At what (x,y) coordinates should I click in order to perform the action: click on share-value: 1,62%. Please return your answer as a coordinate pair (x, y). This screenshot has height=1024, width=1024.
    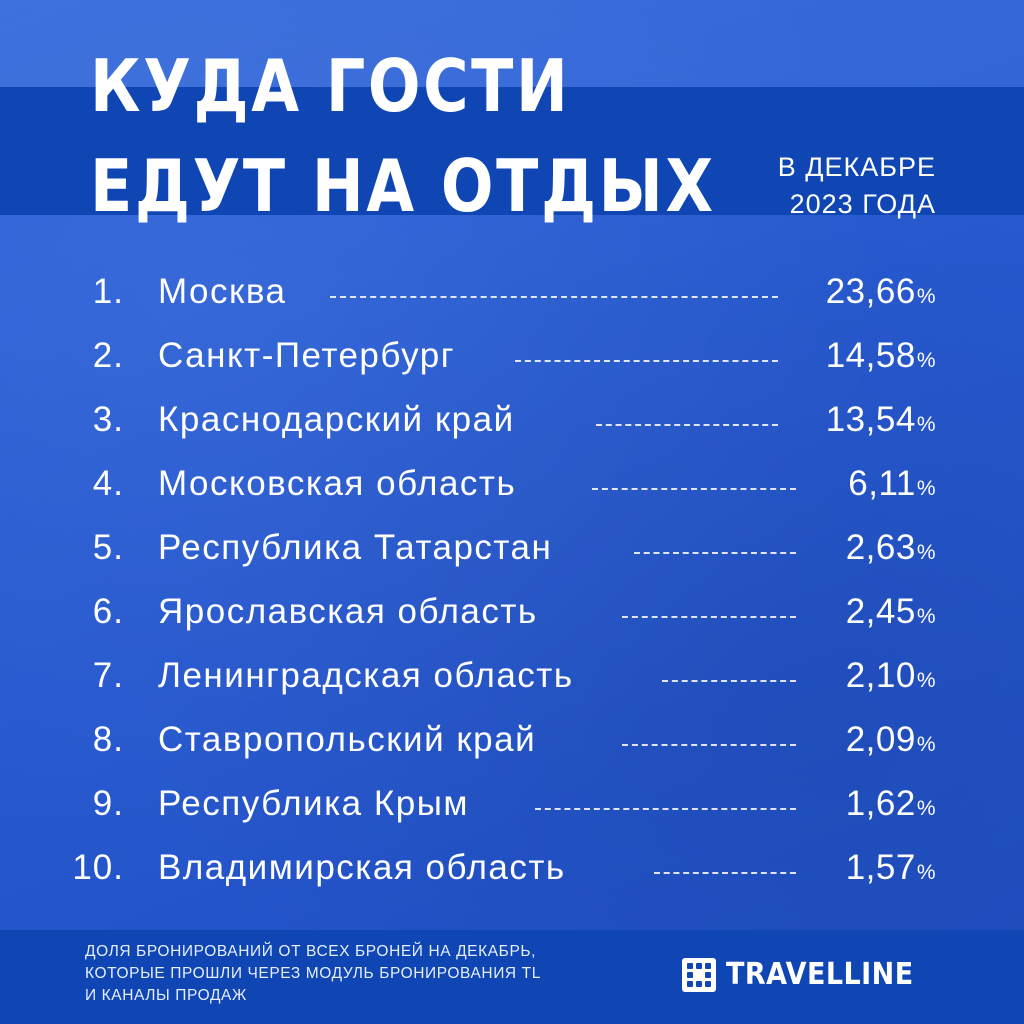
    Looking at the image, I should click on (890, 803).